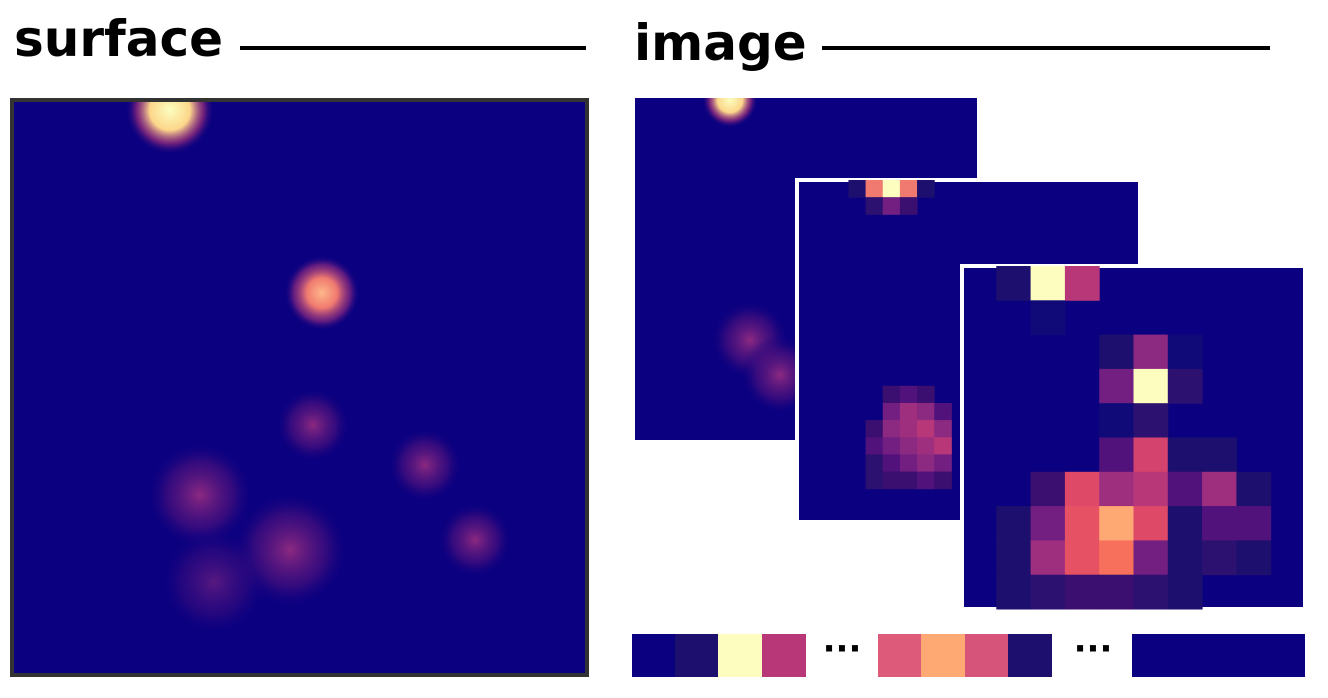 The image size is (1328, 698). I want to click on image-title: image, so click(720, 43).